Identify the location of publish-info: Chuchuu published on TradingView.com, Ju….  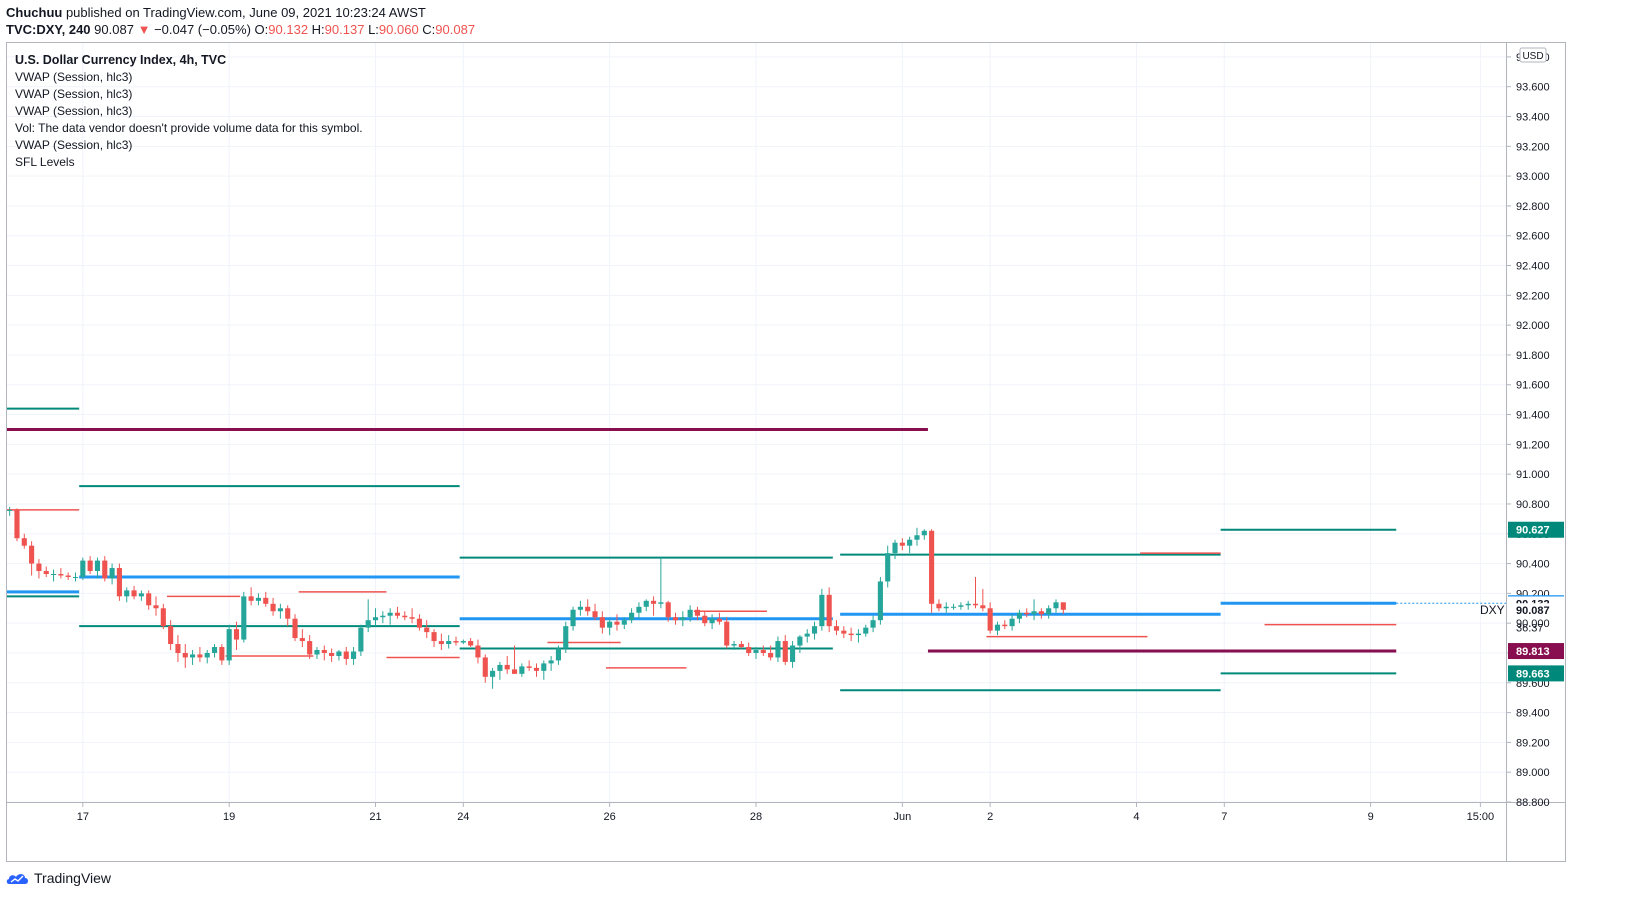
(216, 12).